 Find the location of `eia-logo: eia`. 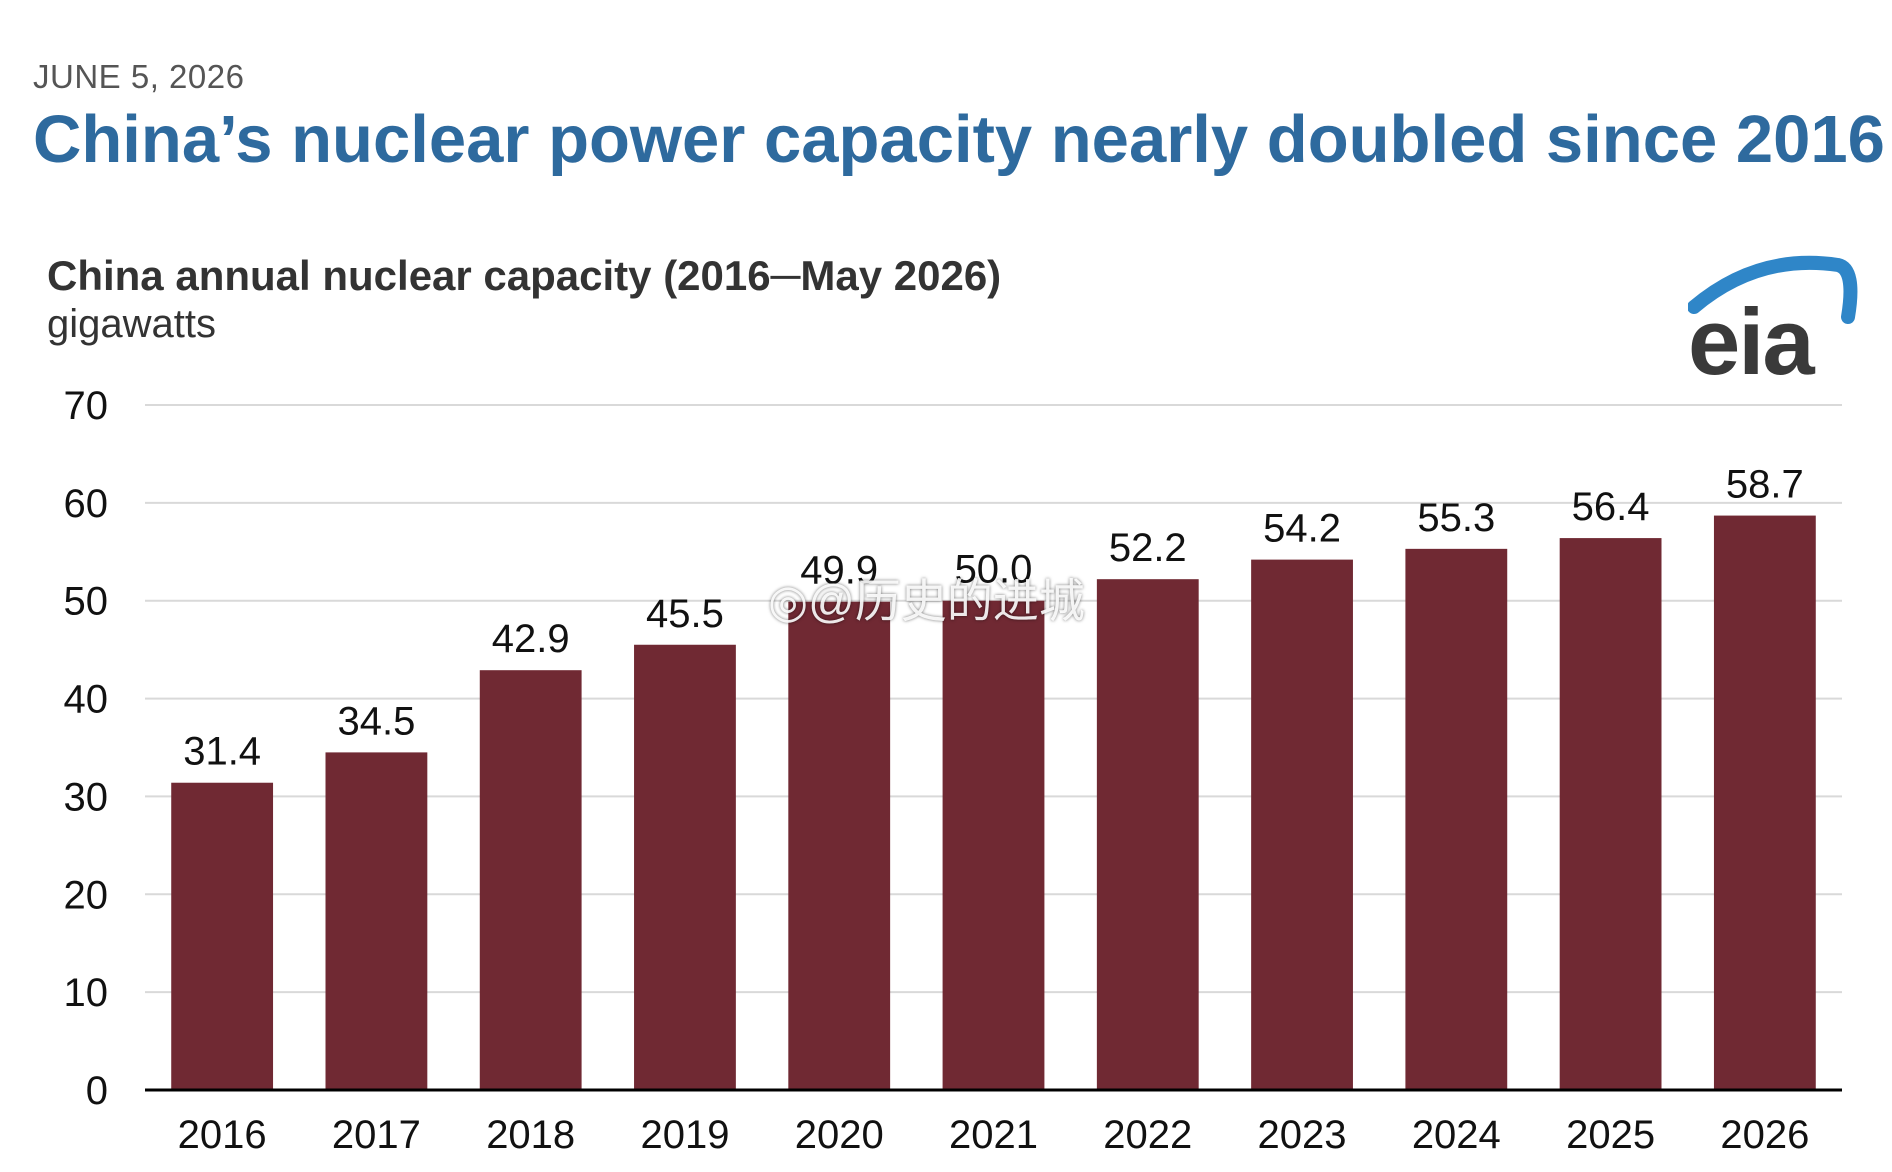

eia-logo: eia is located at coordinates (1773, 322).